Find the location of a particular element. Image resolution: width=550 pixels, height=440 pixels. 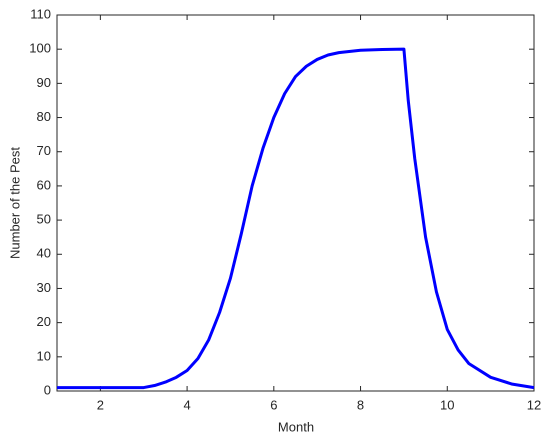

y-tick-label: 110 is located at coordinates (40, 13).